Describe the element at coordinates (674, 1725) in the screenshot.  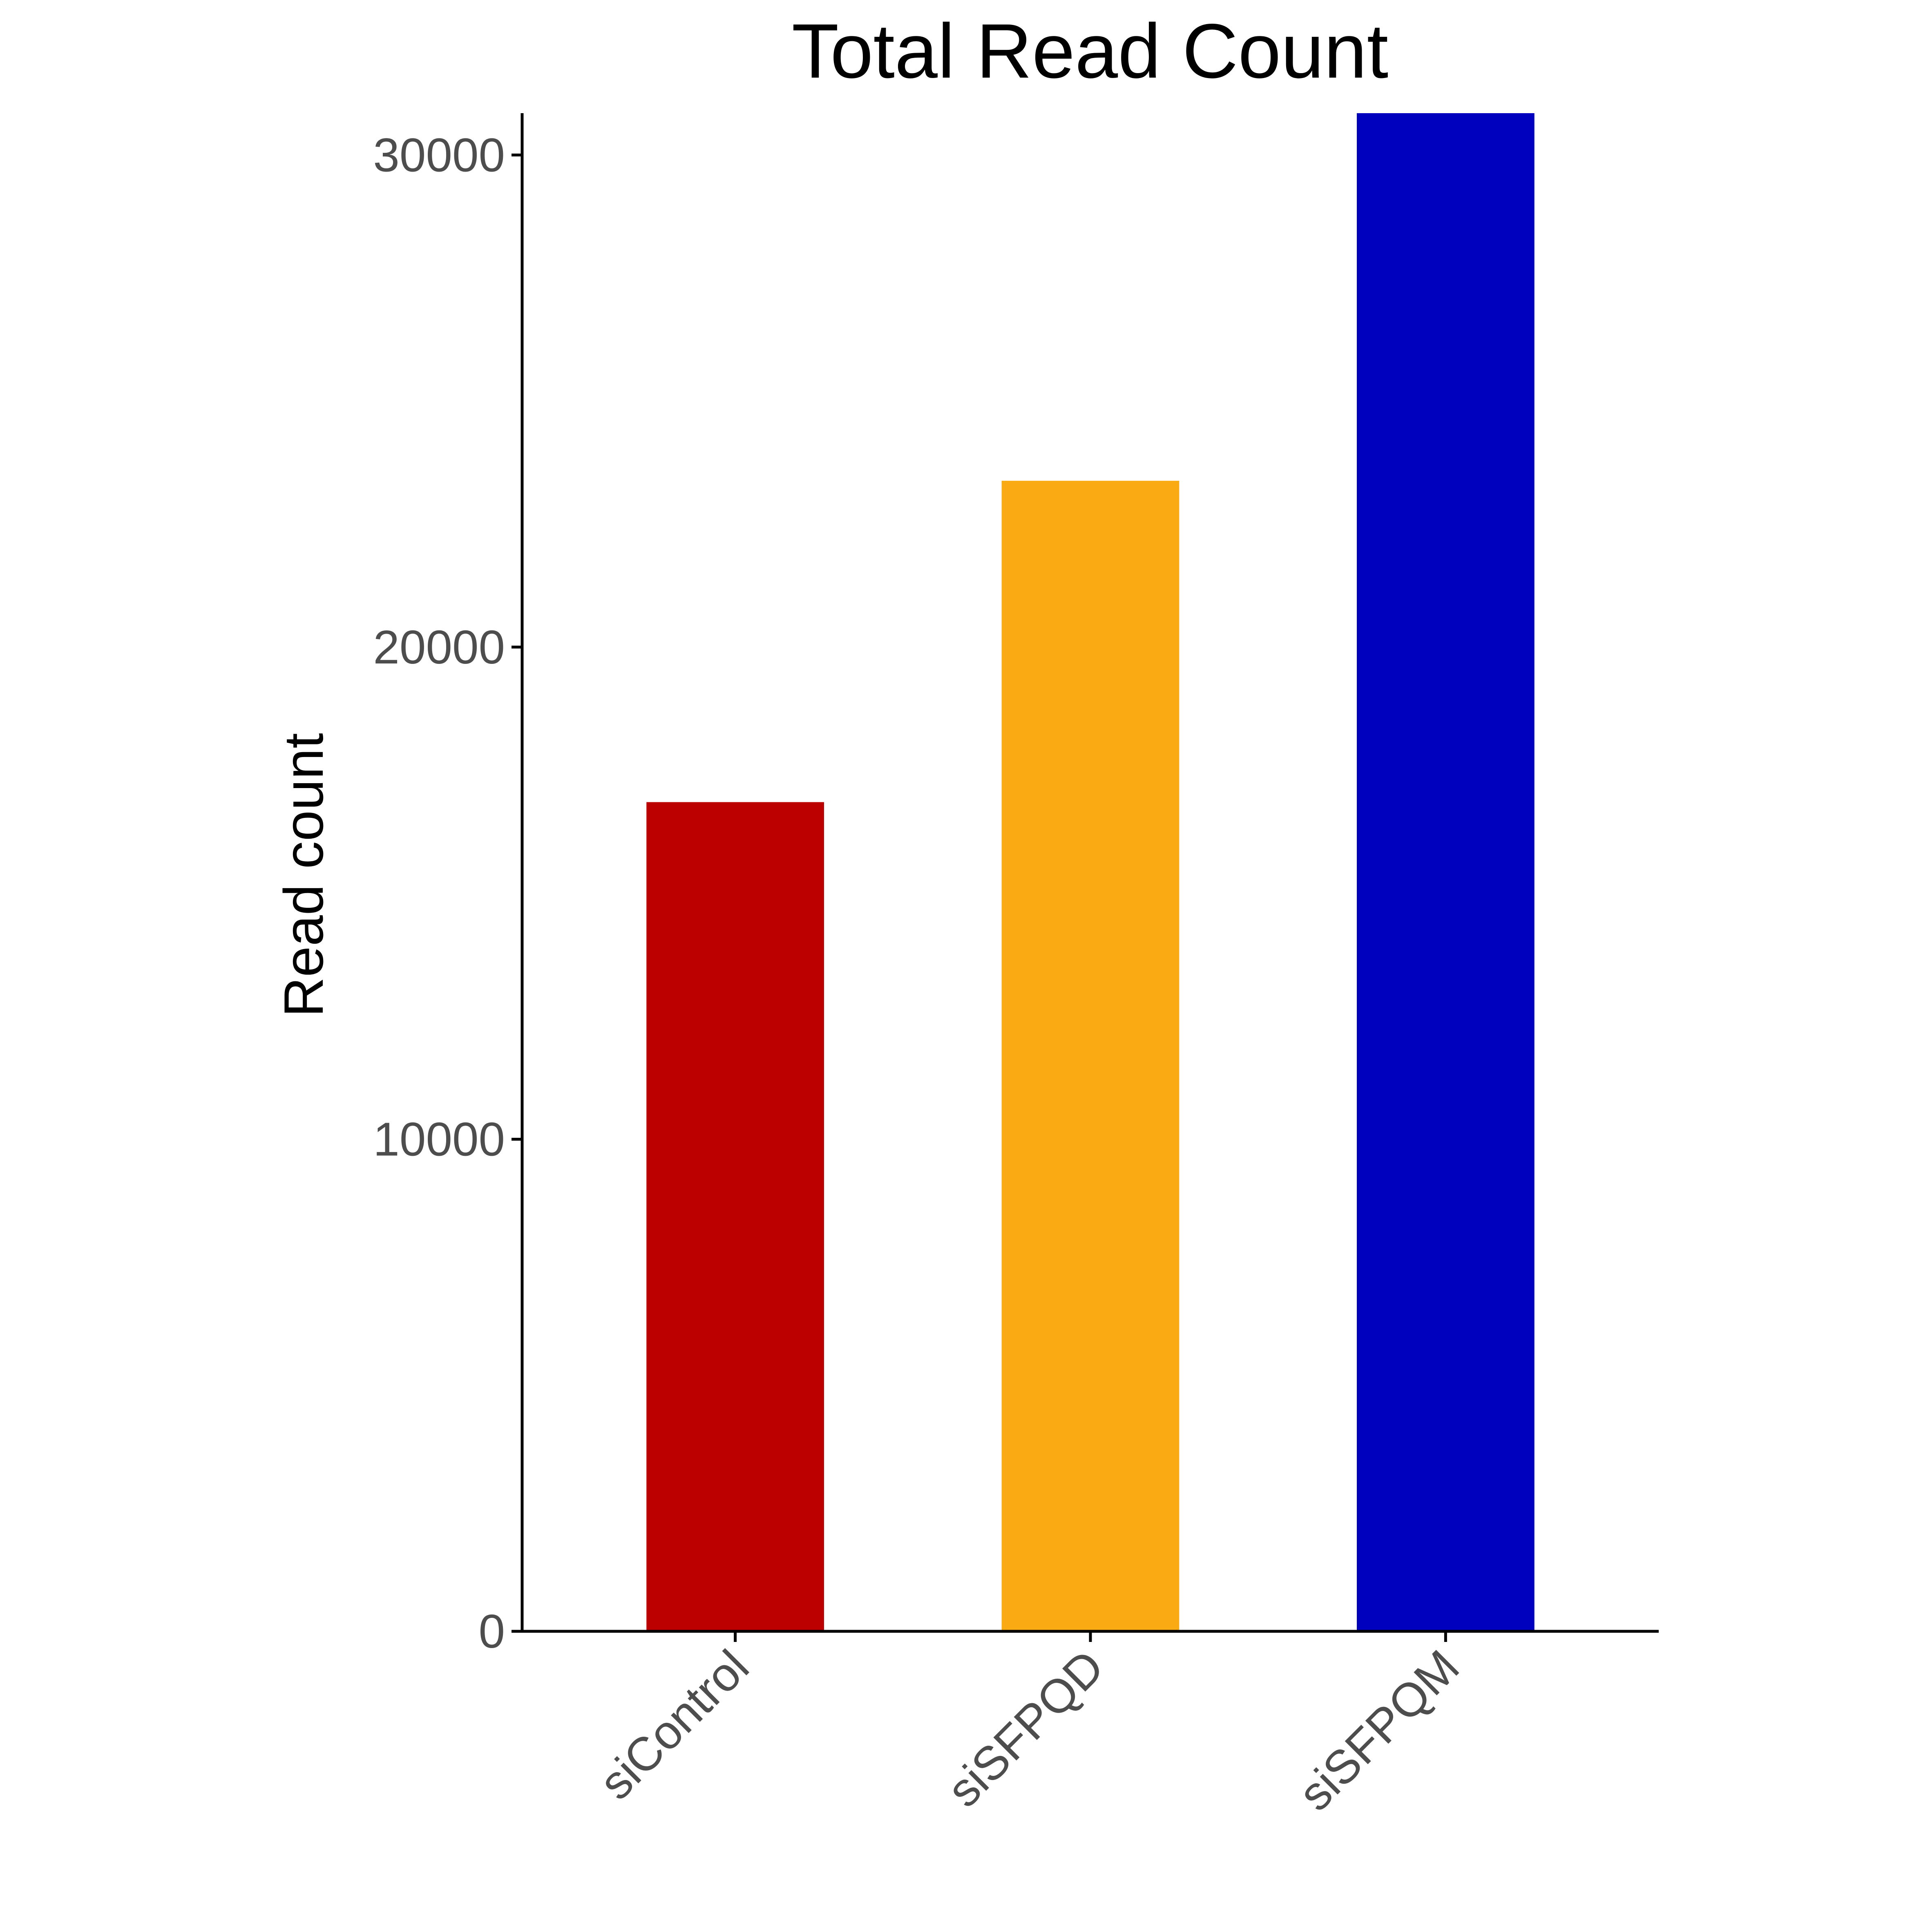
I see `x-tick-label: siControl` at that location.